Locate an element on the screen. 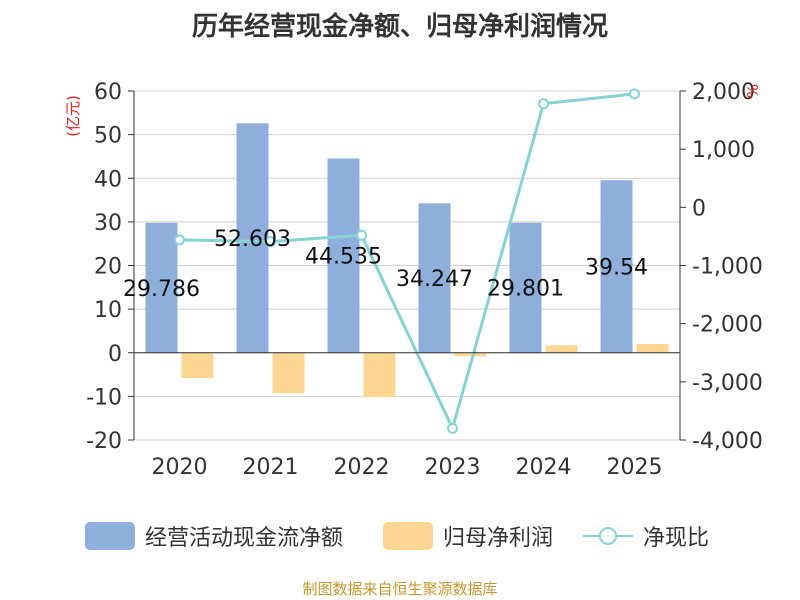 This screenshot has height=600, width=800. data-label-cashflow: 52.603 is located at coordinates (252, 239).